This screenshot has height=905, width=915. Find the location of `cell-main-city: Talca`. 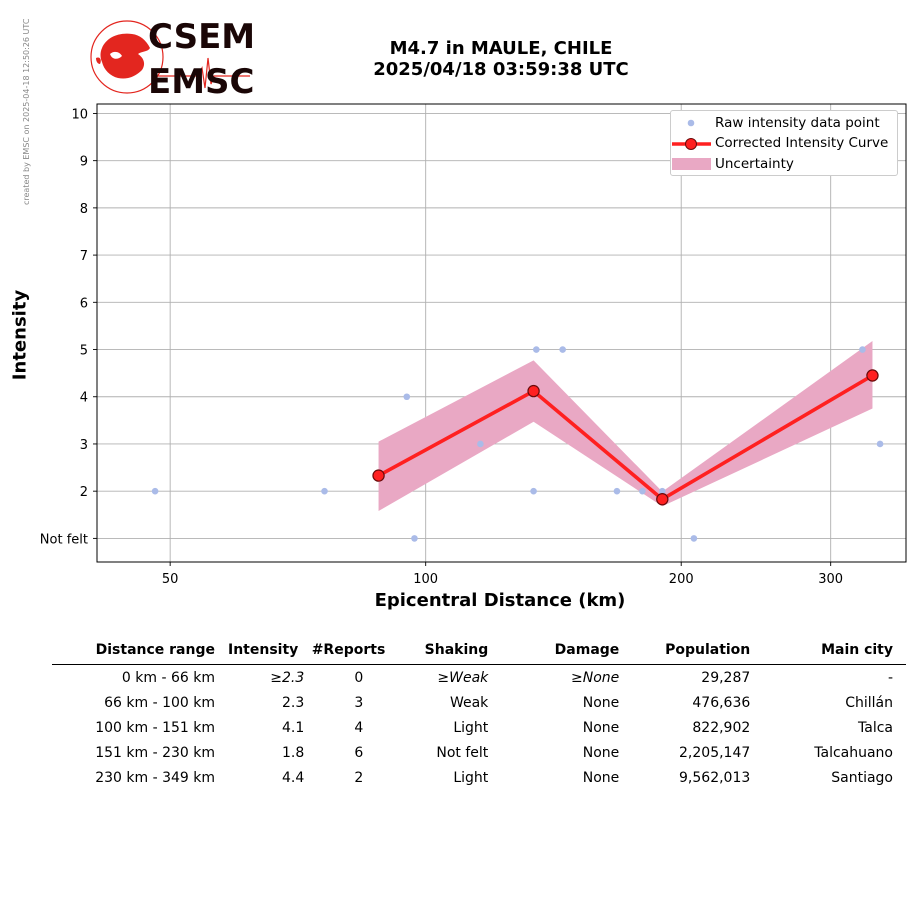

cell-main-city: Talca is located at coordinates (875, 727).